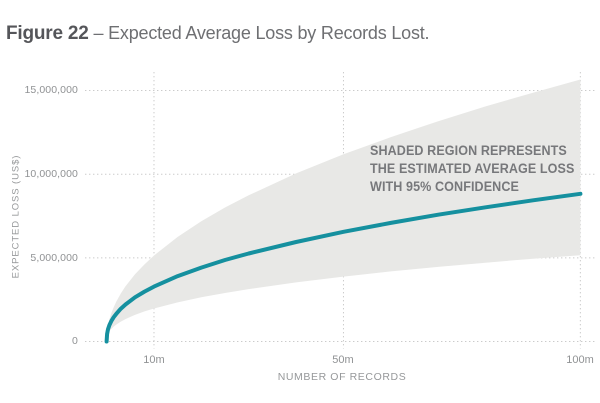 The width and height of the screenshot is (600, 403). What do you see at coordinates (16, 216) in the screenshot?
I see `y-axis-title: EXPECTED LOSS (US$)` at bounding box center [16, 216].